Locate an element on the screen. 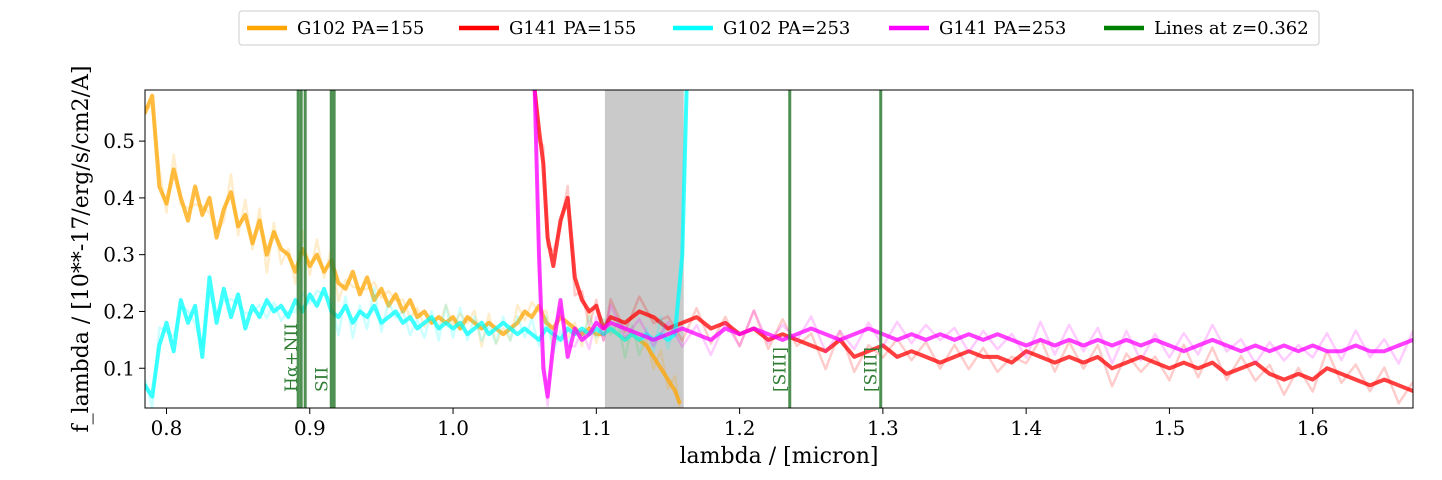 The image size is (1442, 480). legend-entry-3: G102 PA=253 is located at coordinates (761, 28).